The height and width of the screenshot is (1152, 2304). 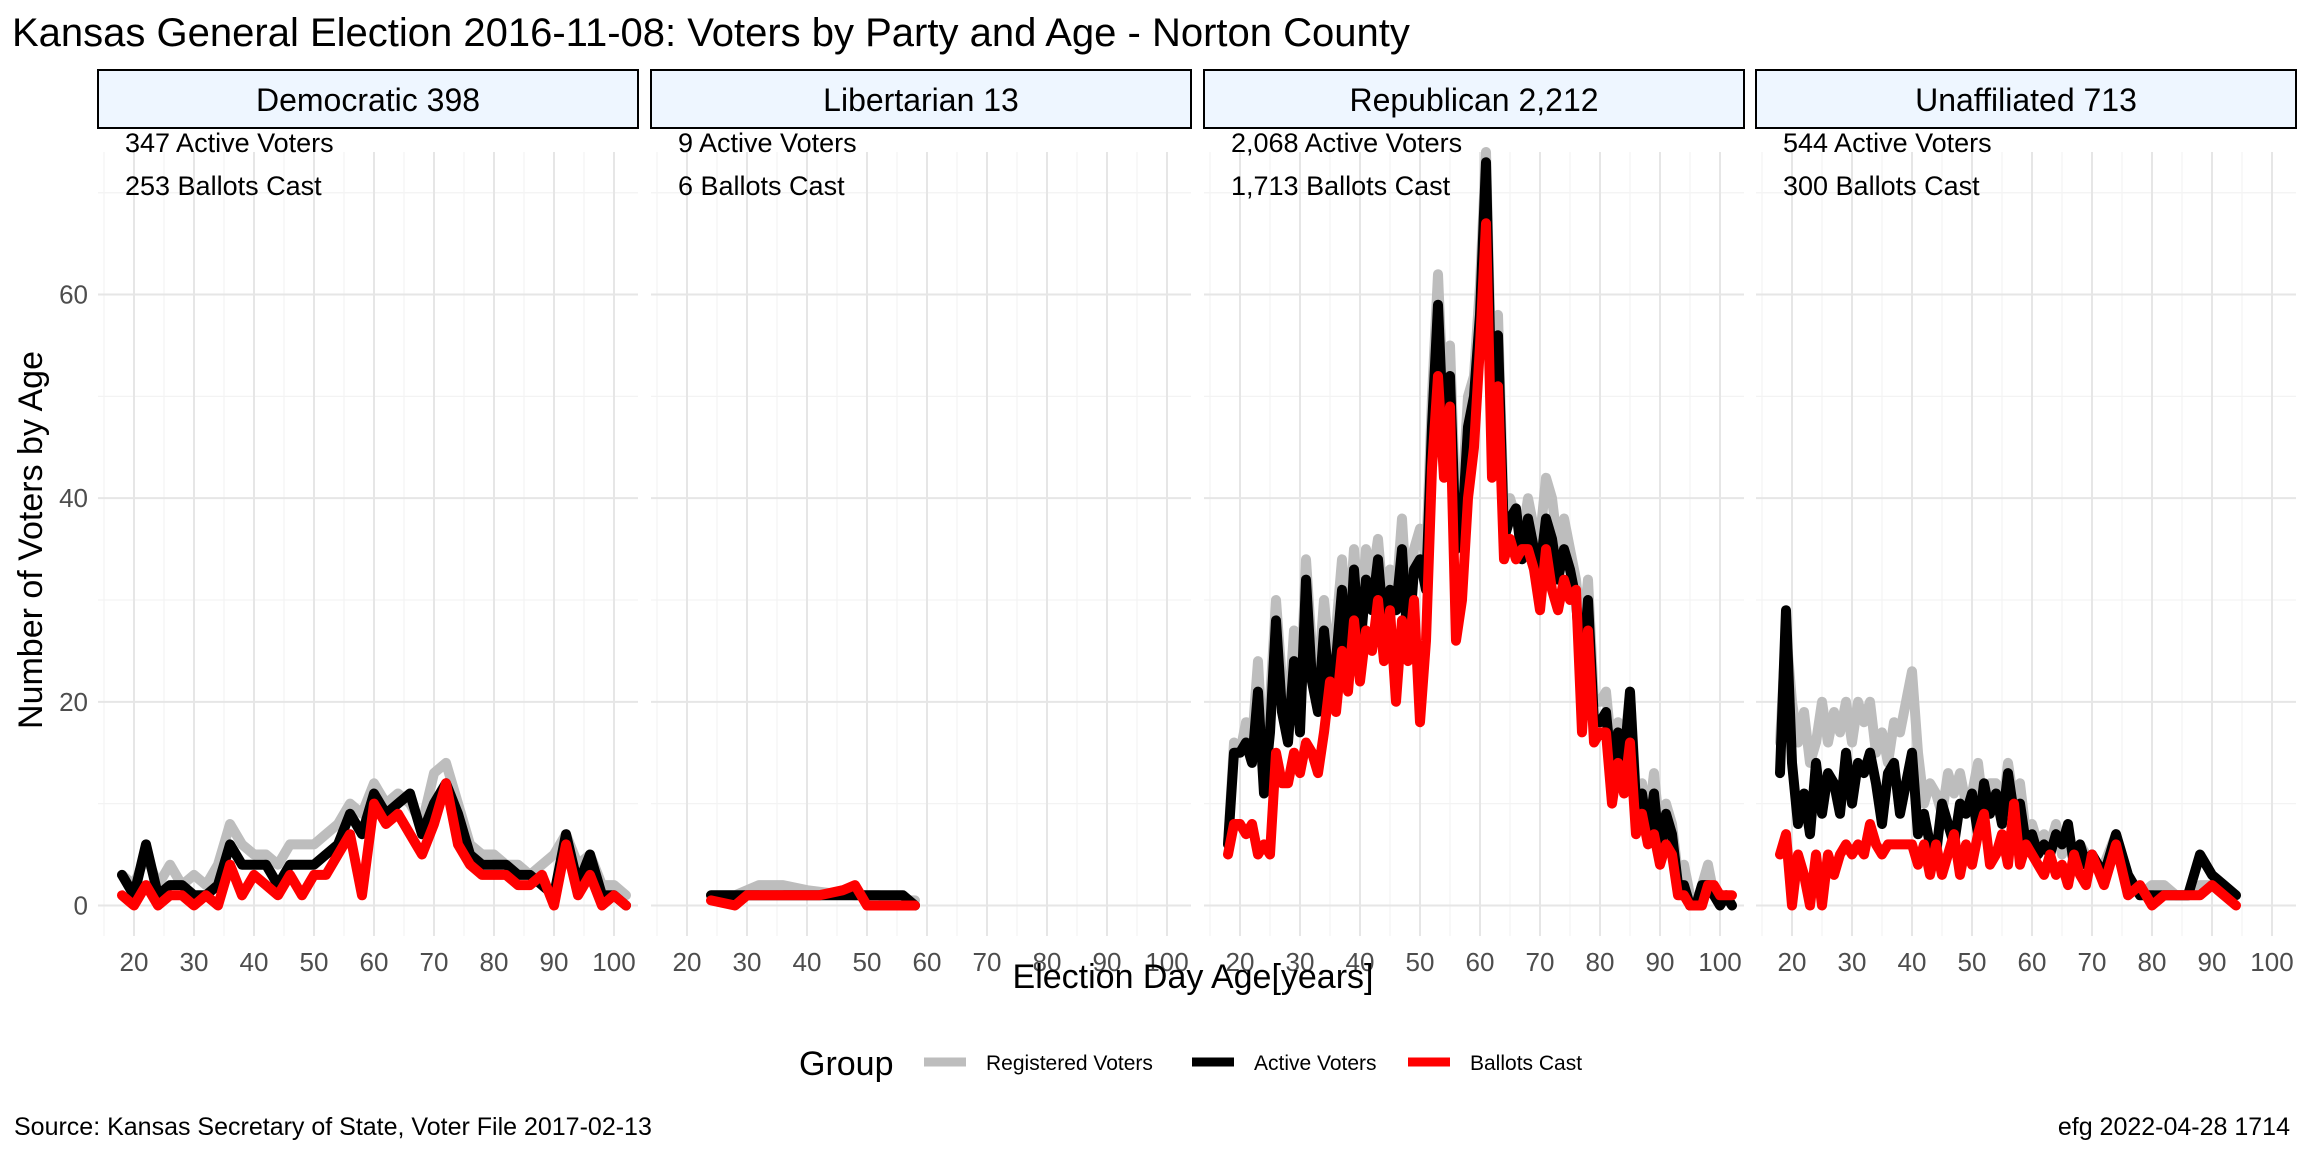 I want to click on facet-strip-label: Republican 2,212, so click(x=1473, y=100).